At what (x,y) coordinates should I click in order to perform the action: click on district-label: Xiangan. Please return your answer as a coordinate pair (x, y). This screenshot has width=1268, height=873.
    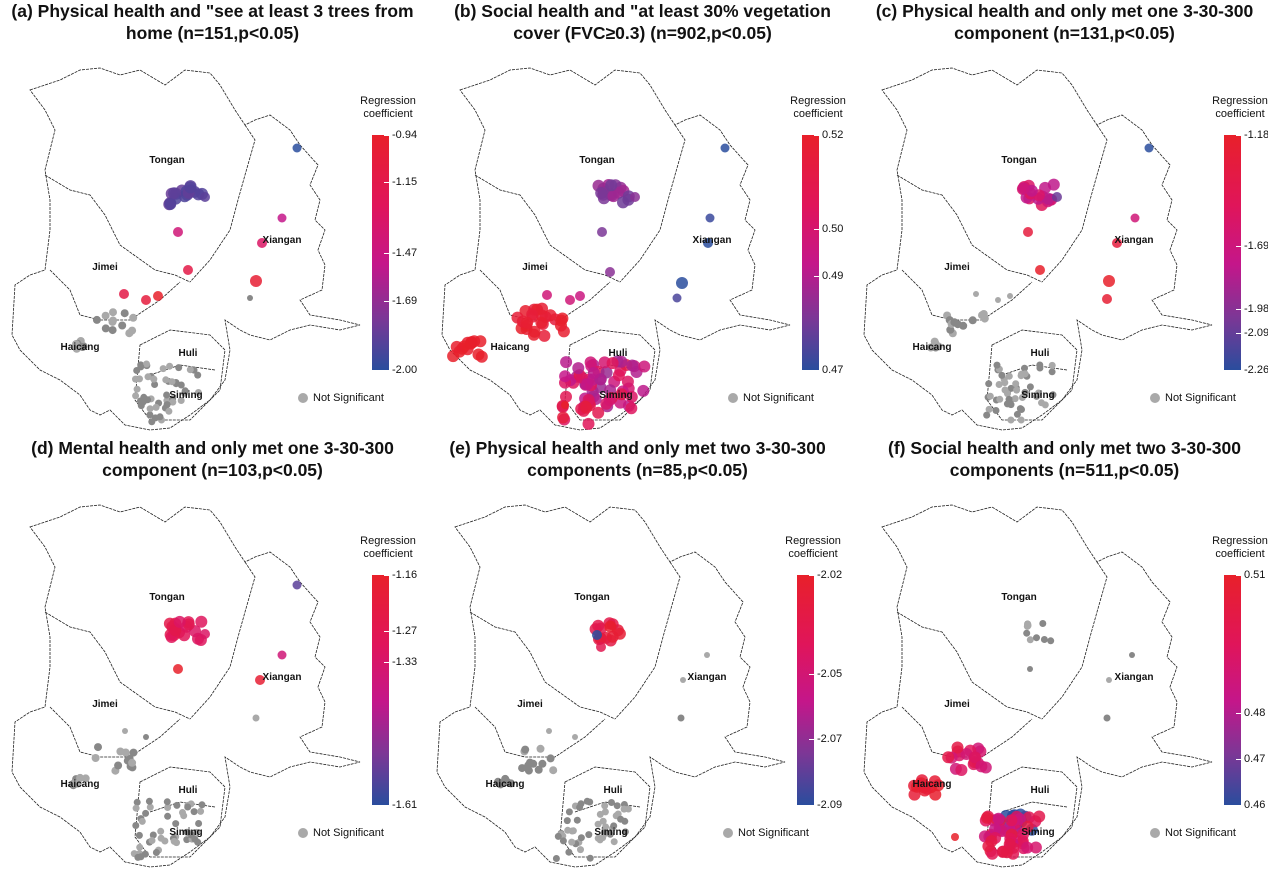
    Looking at the image, I should click on (712, 240).